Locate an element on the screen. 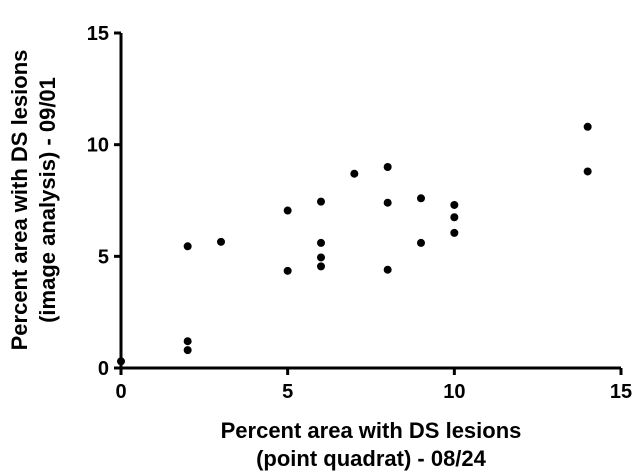 The width and height of the screenshot is (634, 474). y-tick-label: 0 is located at coordinates (103, 369).